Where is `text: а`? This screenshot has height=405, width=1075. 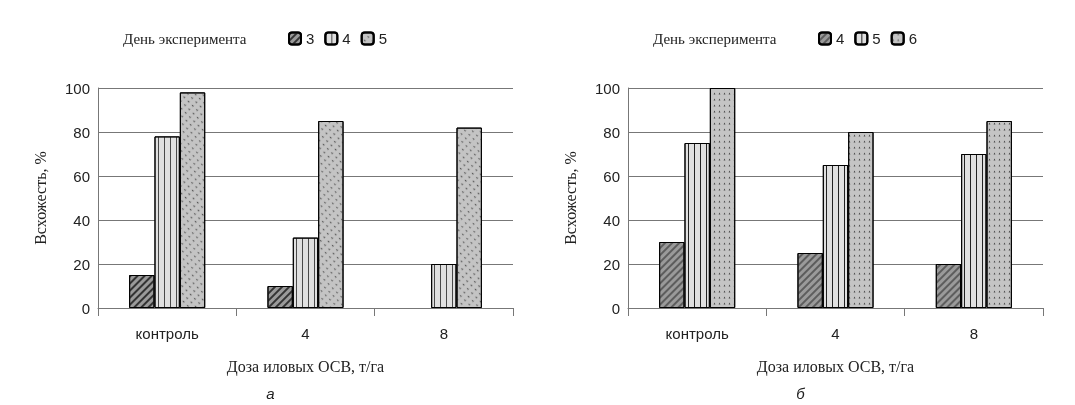 text: а is located at coordinates (270, 393).